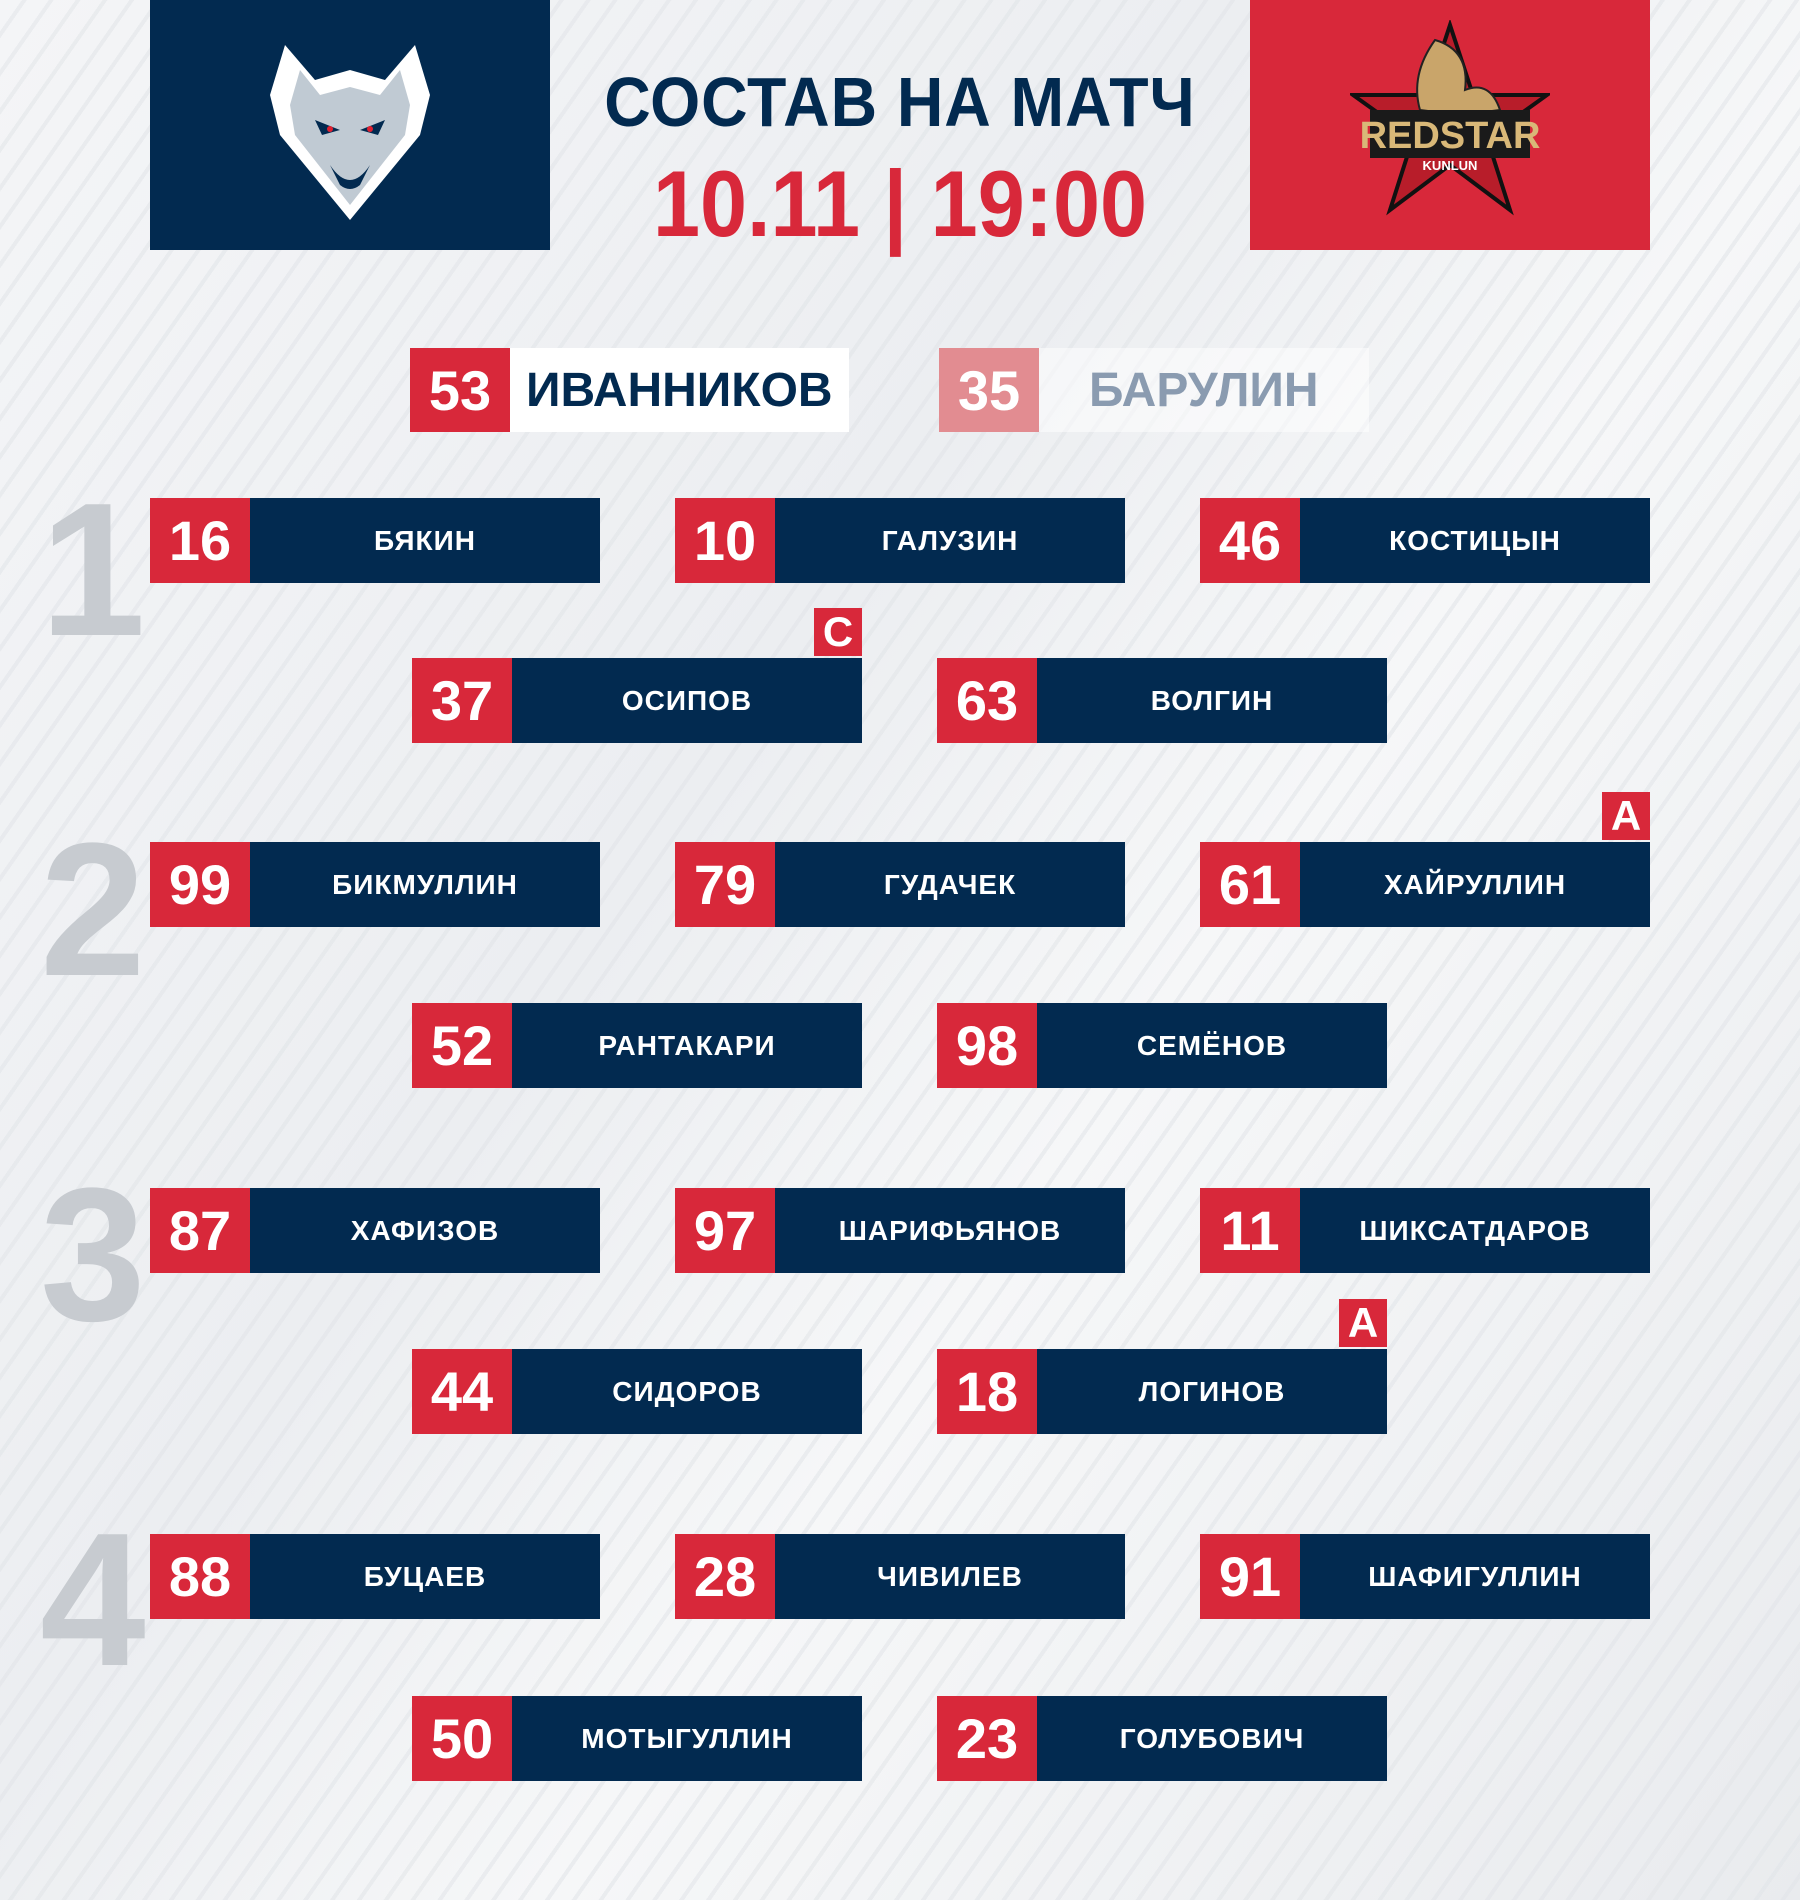 The image size is (1800, 1900). I want to click on player-tile: 87 ХАФИЗОВ, so click(375, 1230).